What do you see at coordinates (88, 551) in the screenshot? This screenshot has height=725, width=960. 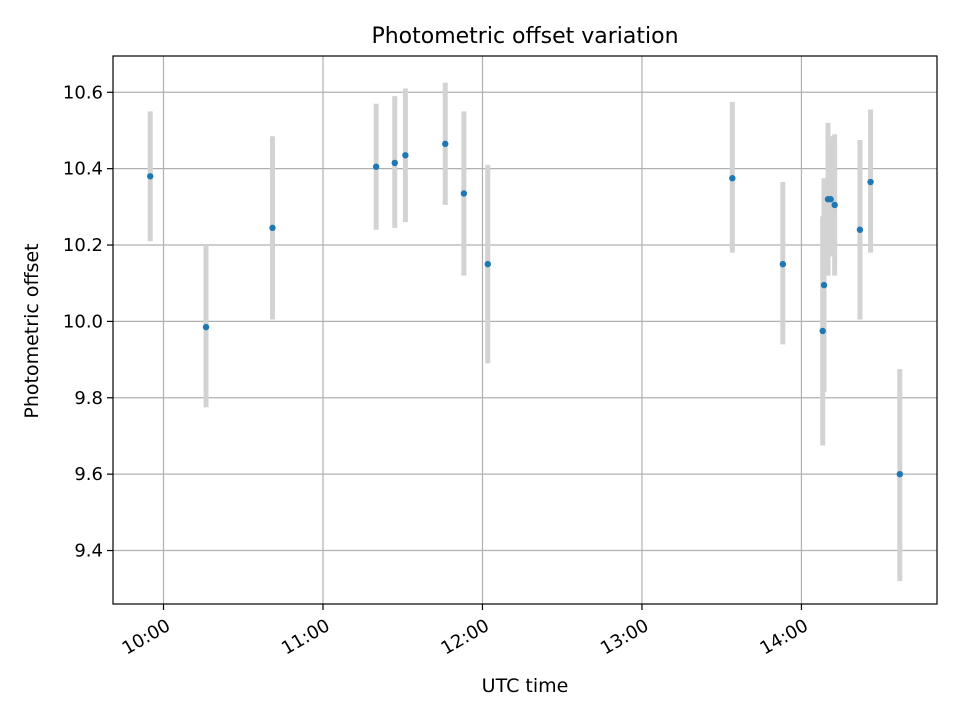 I see `y-tick-label: 9.4` at bounding box center [88, 551].